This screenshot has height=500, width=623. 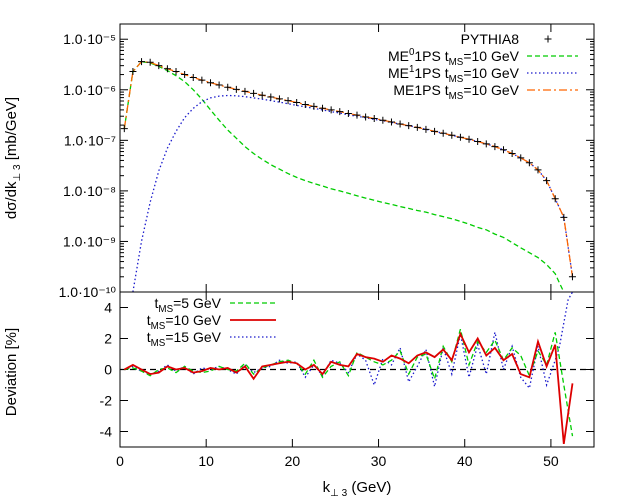 What do you see at coordinates (106, 432) in the screenshot?
I see `bottom-y-tick-label: -4` at bounding box center [106, 432].